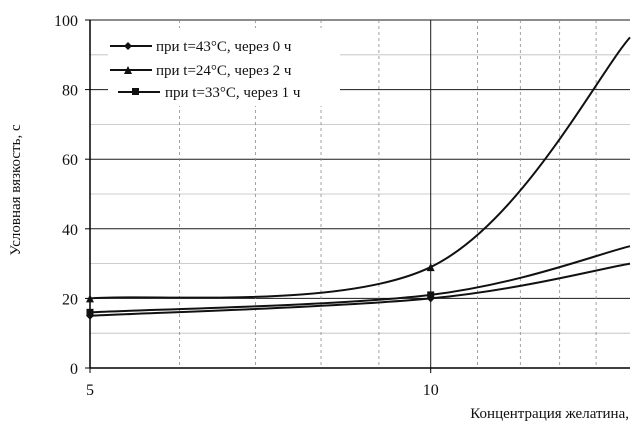 This screenshot has width=633, height=426. What do you see at coordinates (431, 390) in the screenshot?
I see `x-tick-label: 10` at bounding box center [431, 390].